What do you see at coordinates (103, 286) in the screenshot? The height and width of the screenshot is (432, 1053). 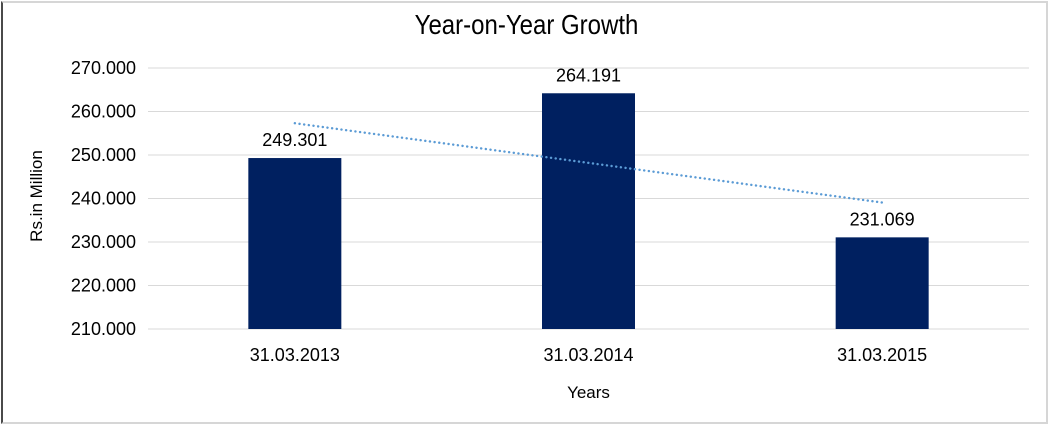 I see `y-tick-label: 220.000` at bounding box center [103, 286].